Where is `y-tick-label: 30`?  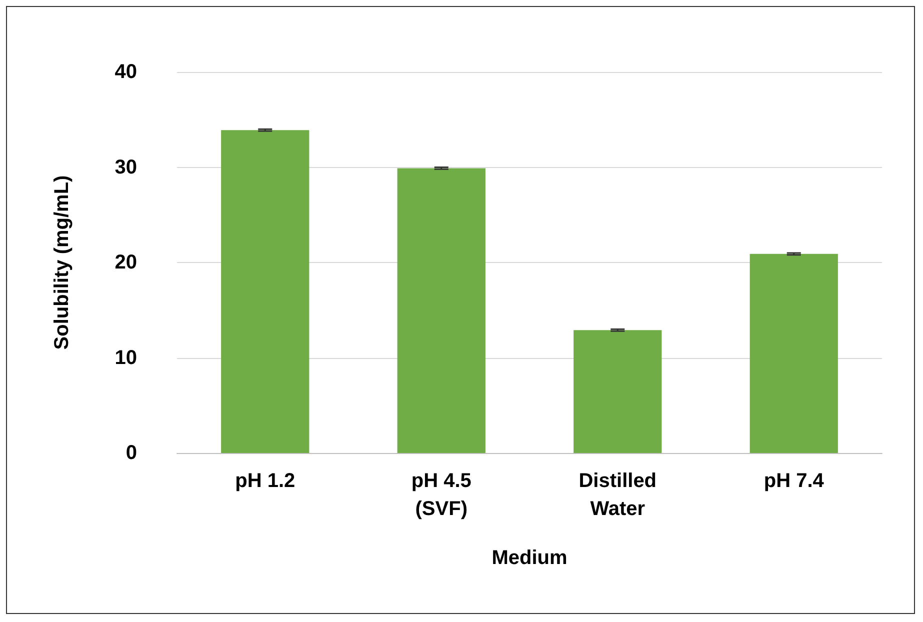
y-tick-label: 30 is located at coordinates (125, 167).